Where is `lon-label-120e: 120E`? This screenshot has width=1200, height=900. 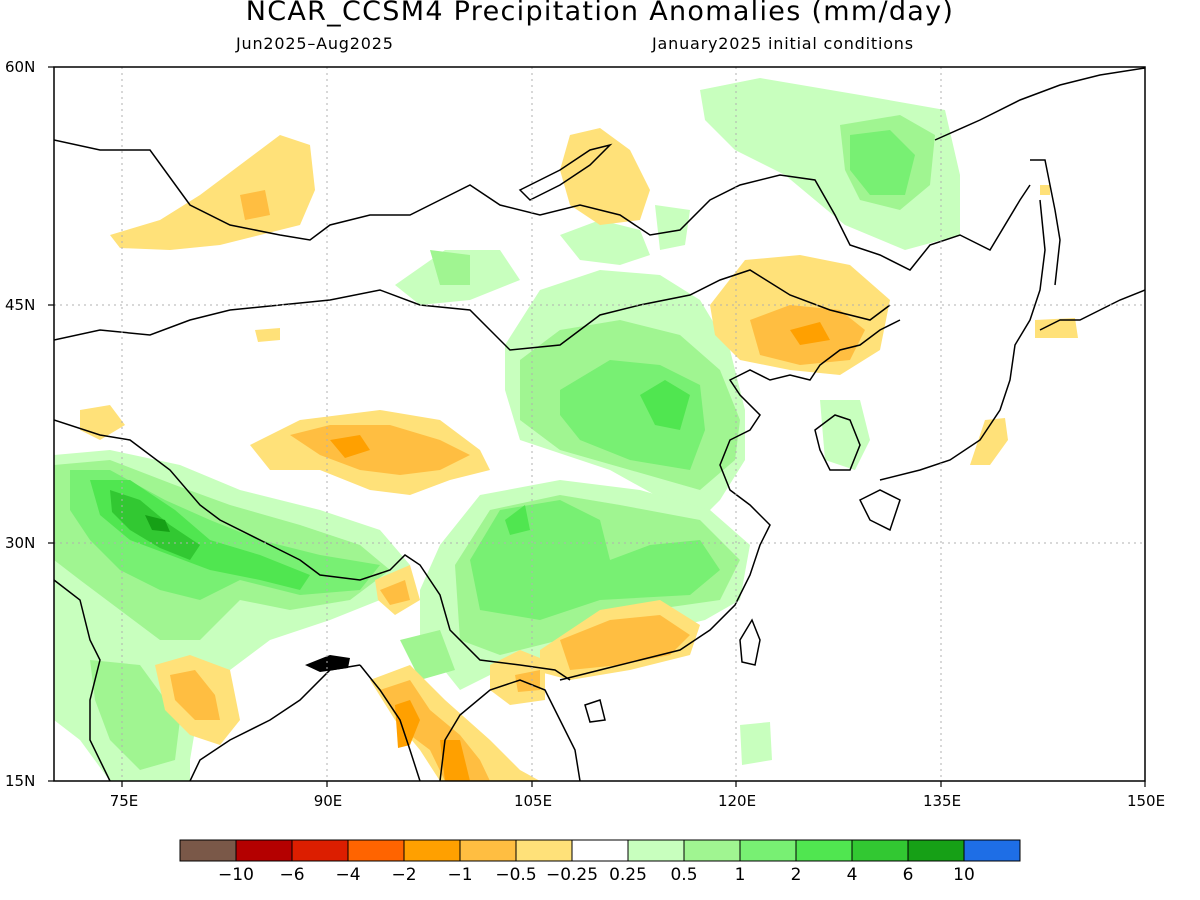 lon-label-120e: 120E is located at coordinates (737, 801).